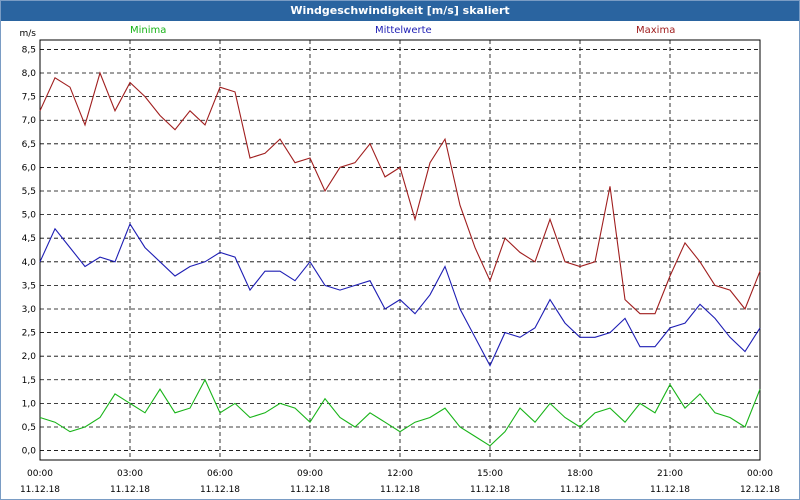 This screenshot has height=500, width=800. I want to click on series-line-minima, so click(400, 412).